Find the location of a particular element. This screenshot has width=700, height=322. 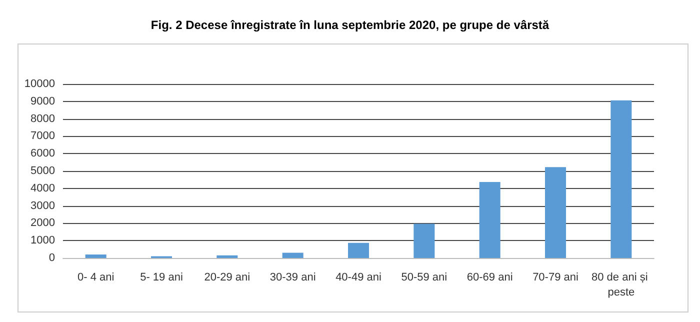

y-tick-label: 7000 is located at coordinates (42, 136).